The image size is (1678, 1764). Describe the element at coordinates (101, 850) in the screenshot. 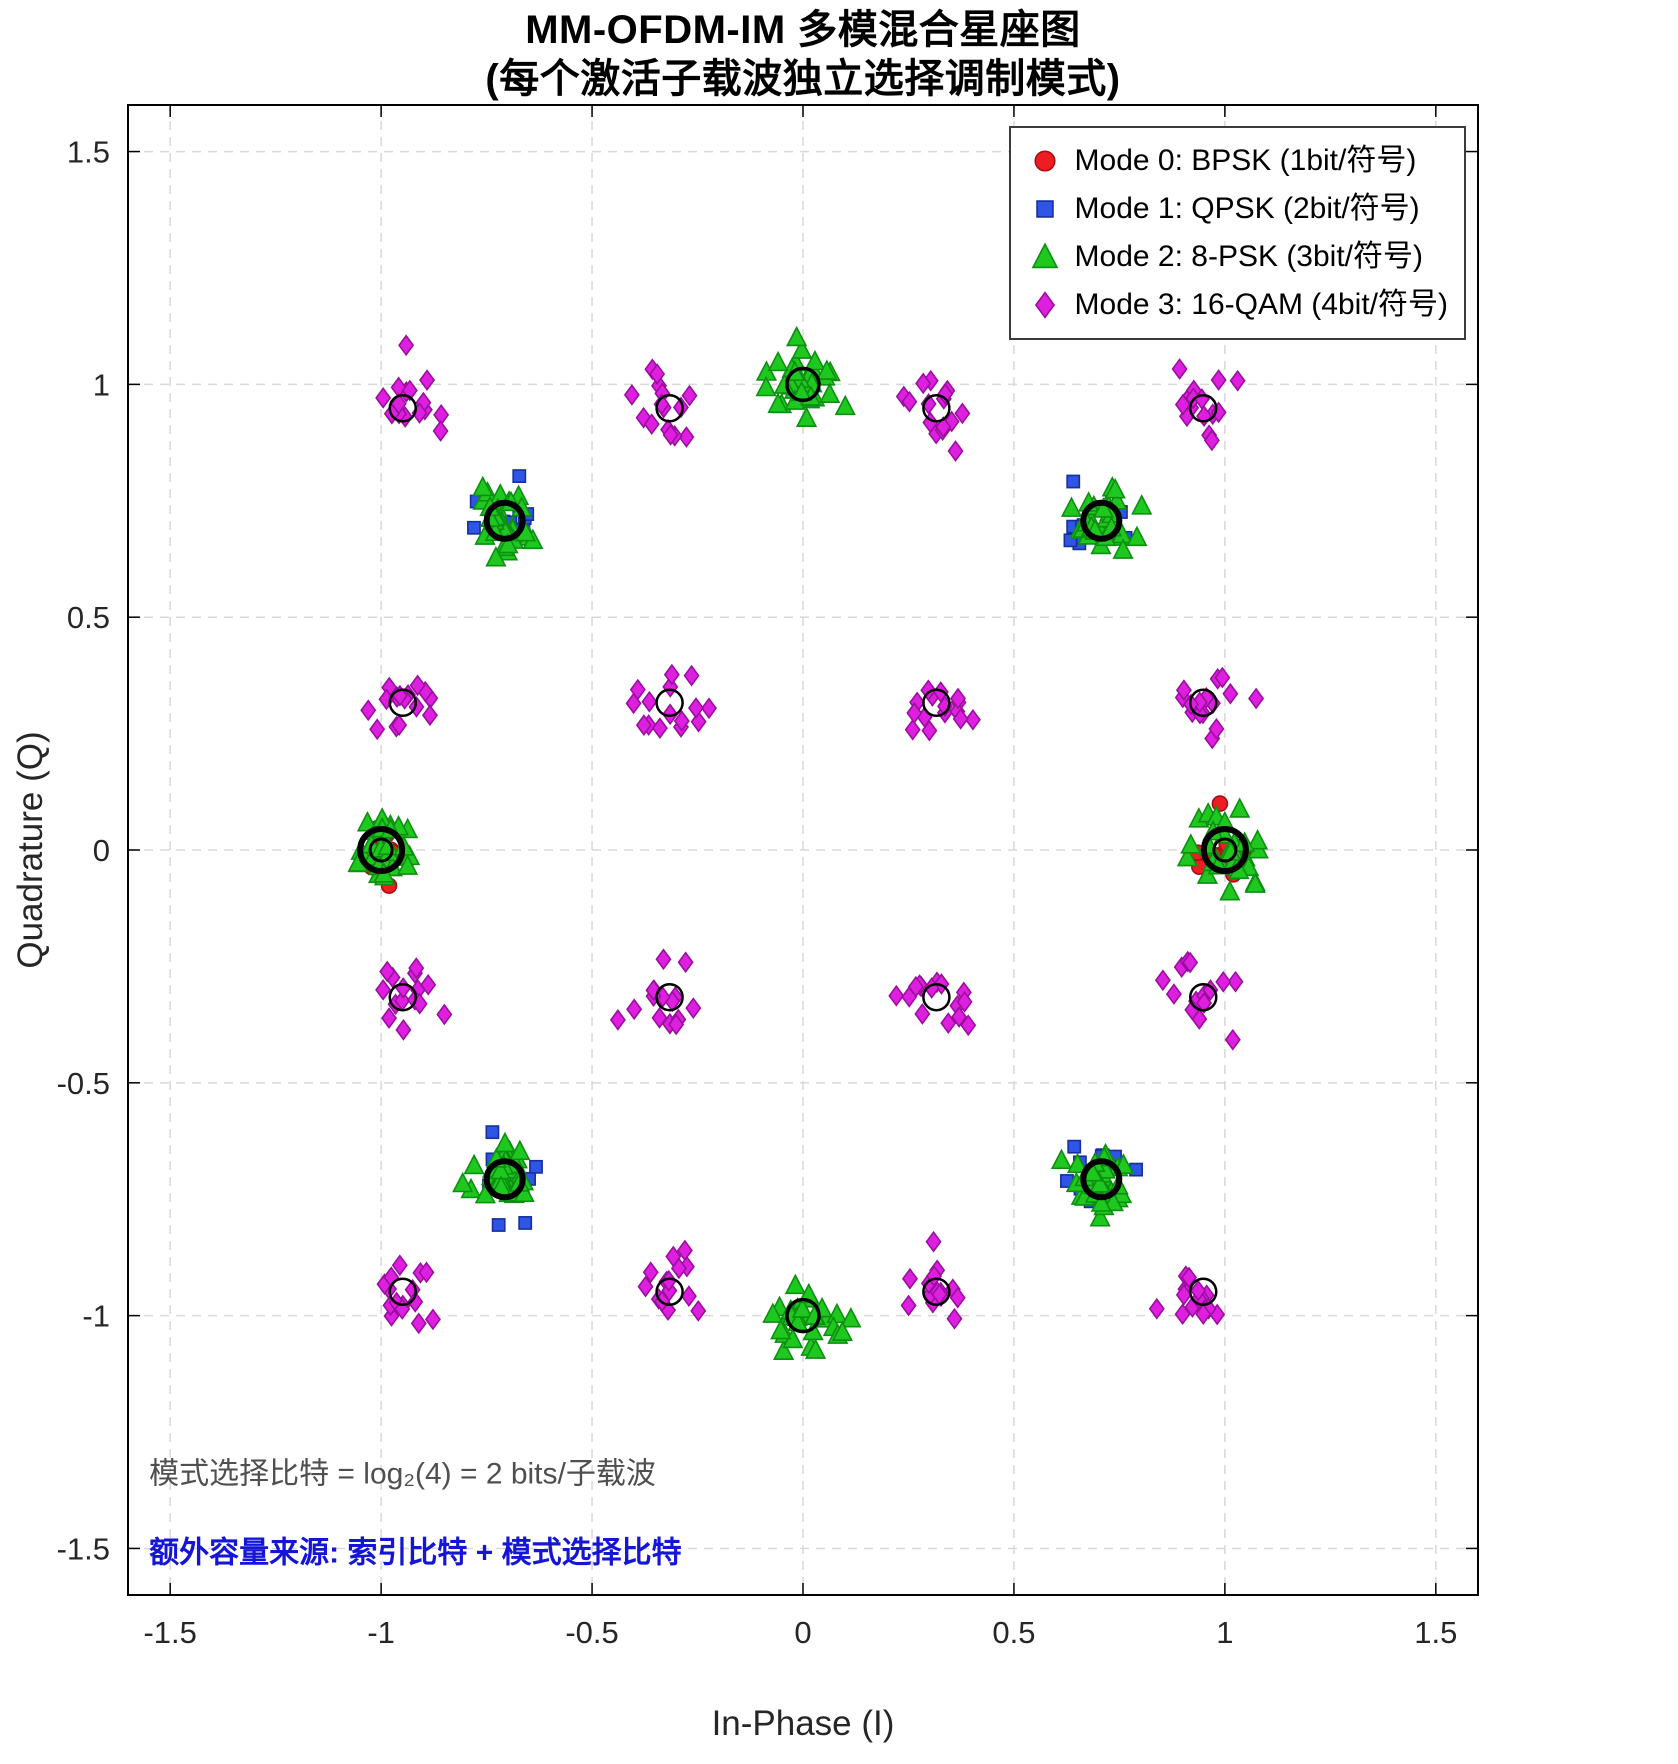

I see `y-tick-label: 0` at that location.